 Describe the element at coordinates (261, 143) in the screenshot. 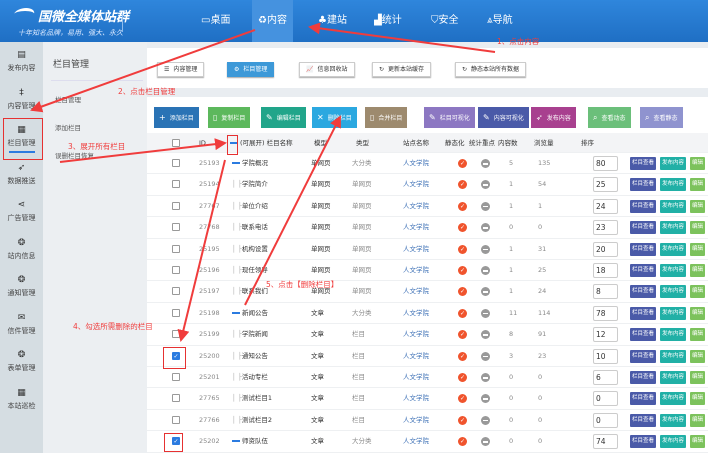

I see `header-expand: (可展开) 栏目名称` at that location.